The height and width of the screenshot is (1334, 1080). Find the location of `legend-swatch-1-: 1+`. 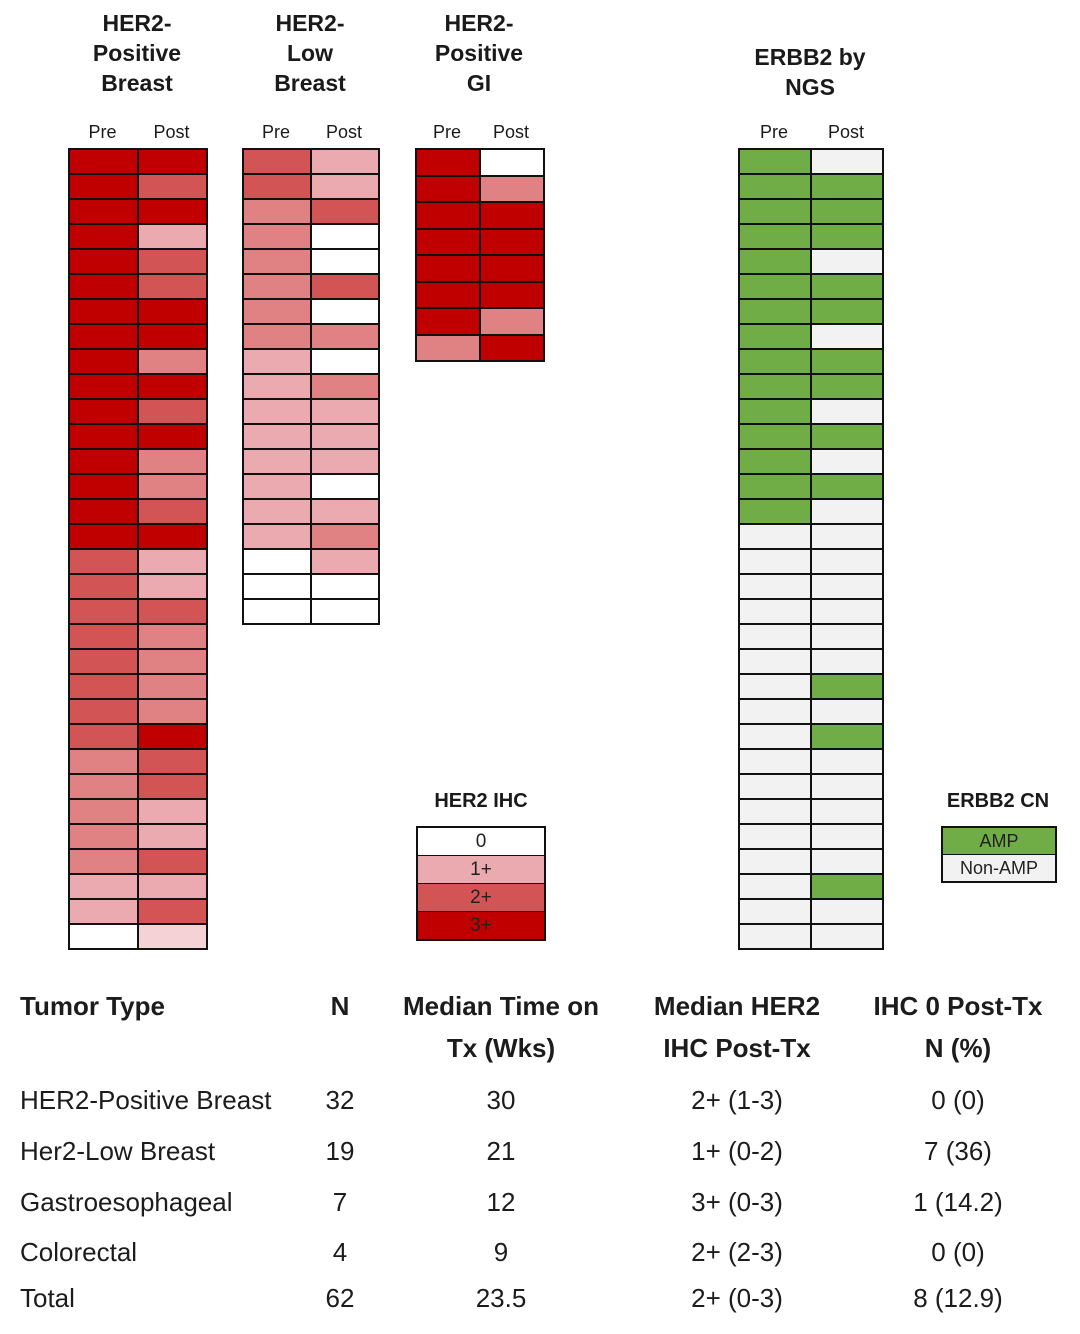

legend-swatch-1-: 1+ is located at coordinates (481, 869).